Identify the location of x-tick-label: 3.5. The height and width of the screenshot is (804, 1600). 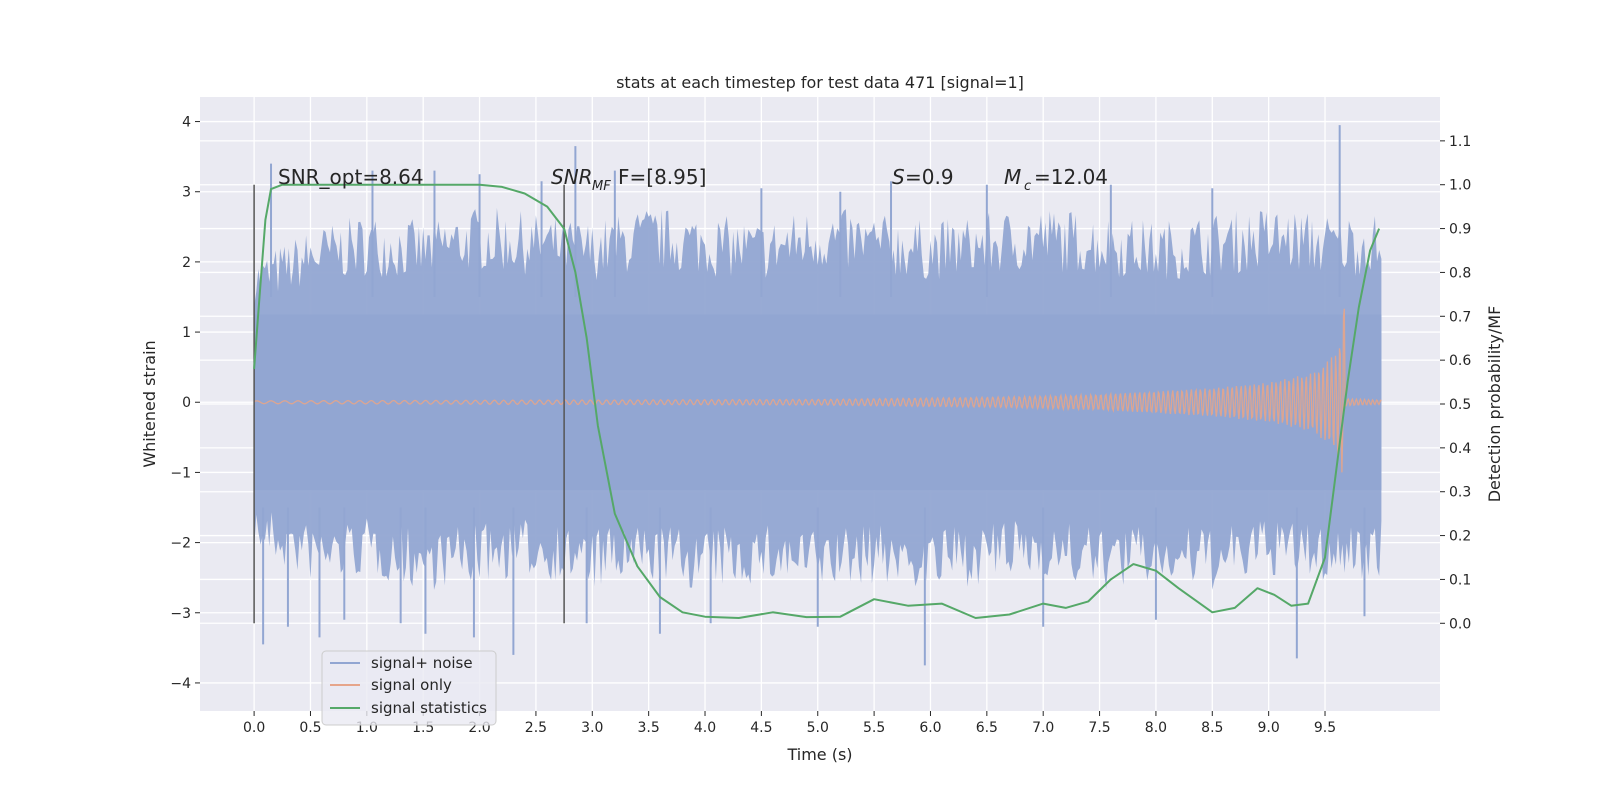
(649, 728).